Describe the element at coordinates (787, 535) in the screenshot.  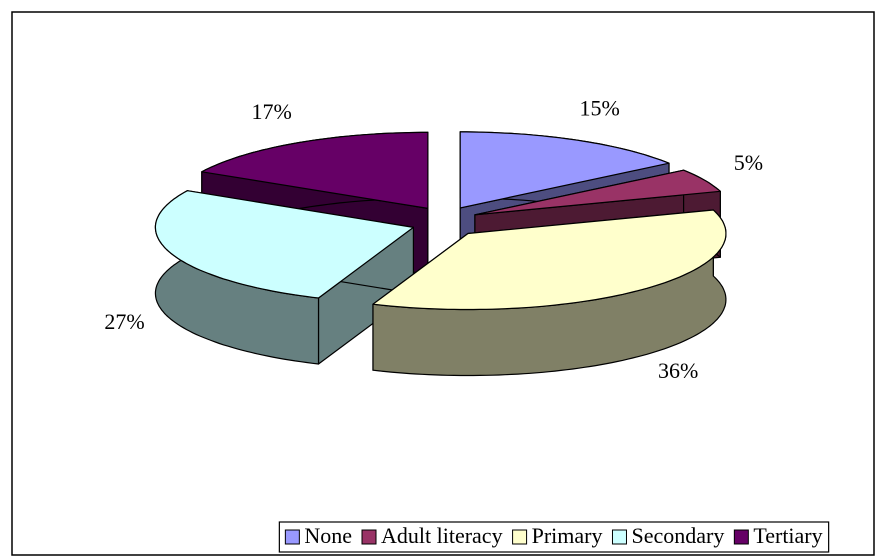
I see `legend-label: Tertiary` at that location.